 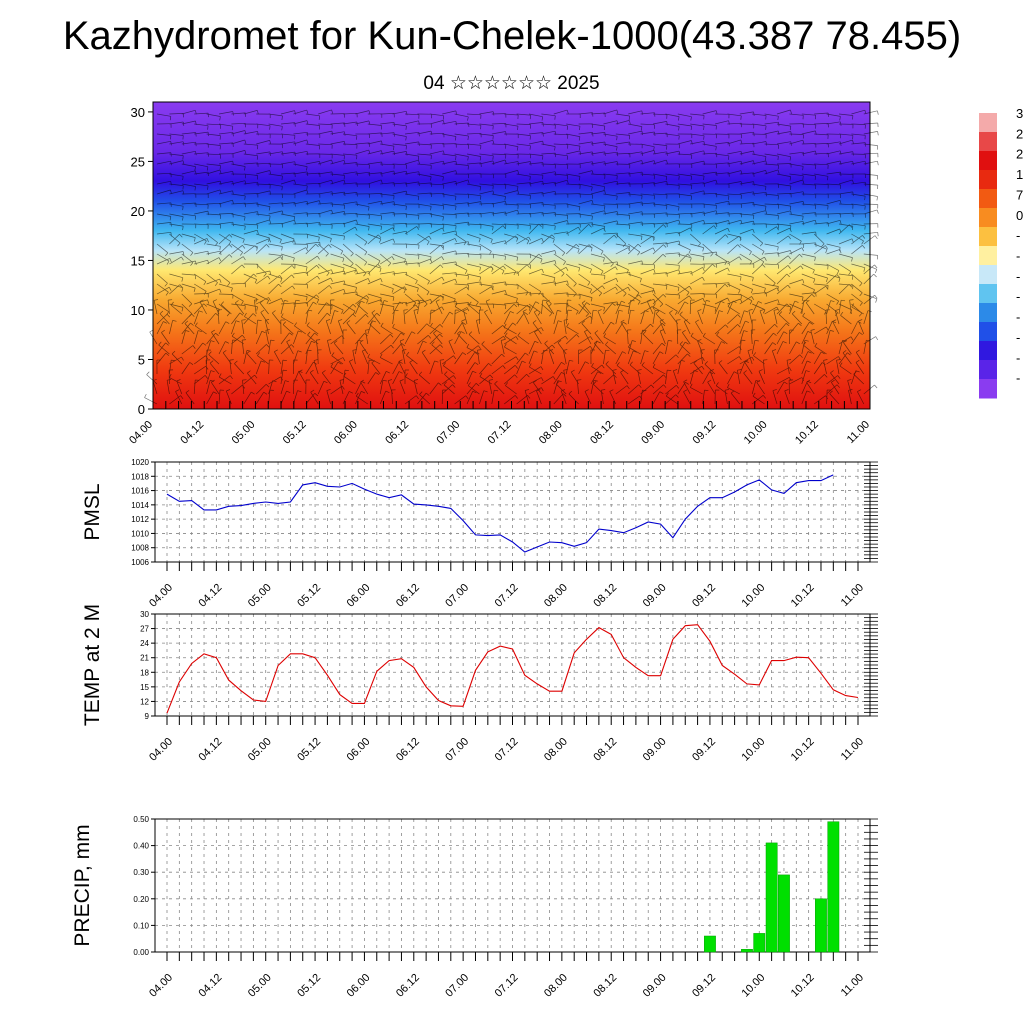 What do you see at coordinates (1019, 113) in the screenshot?
I see `colorbar-label: 3` at bounding box center [1019, 113].